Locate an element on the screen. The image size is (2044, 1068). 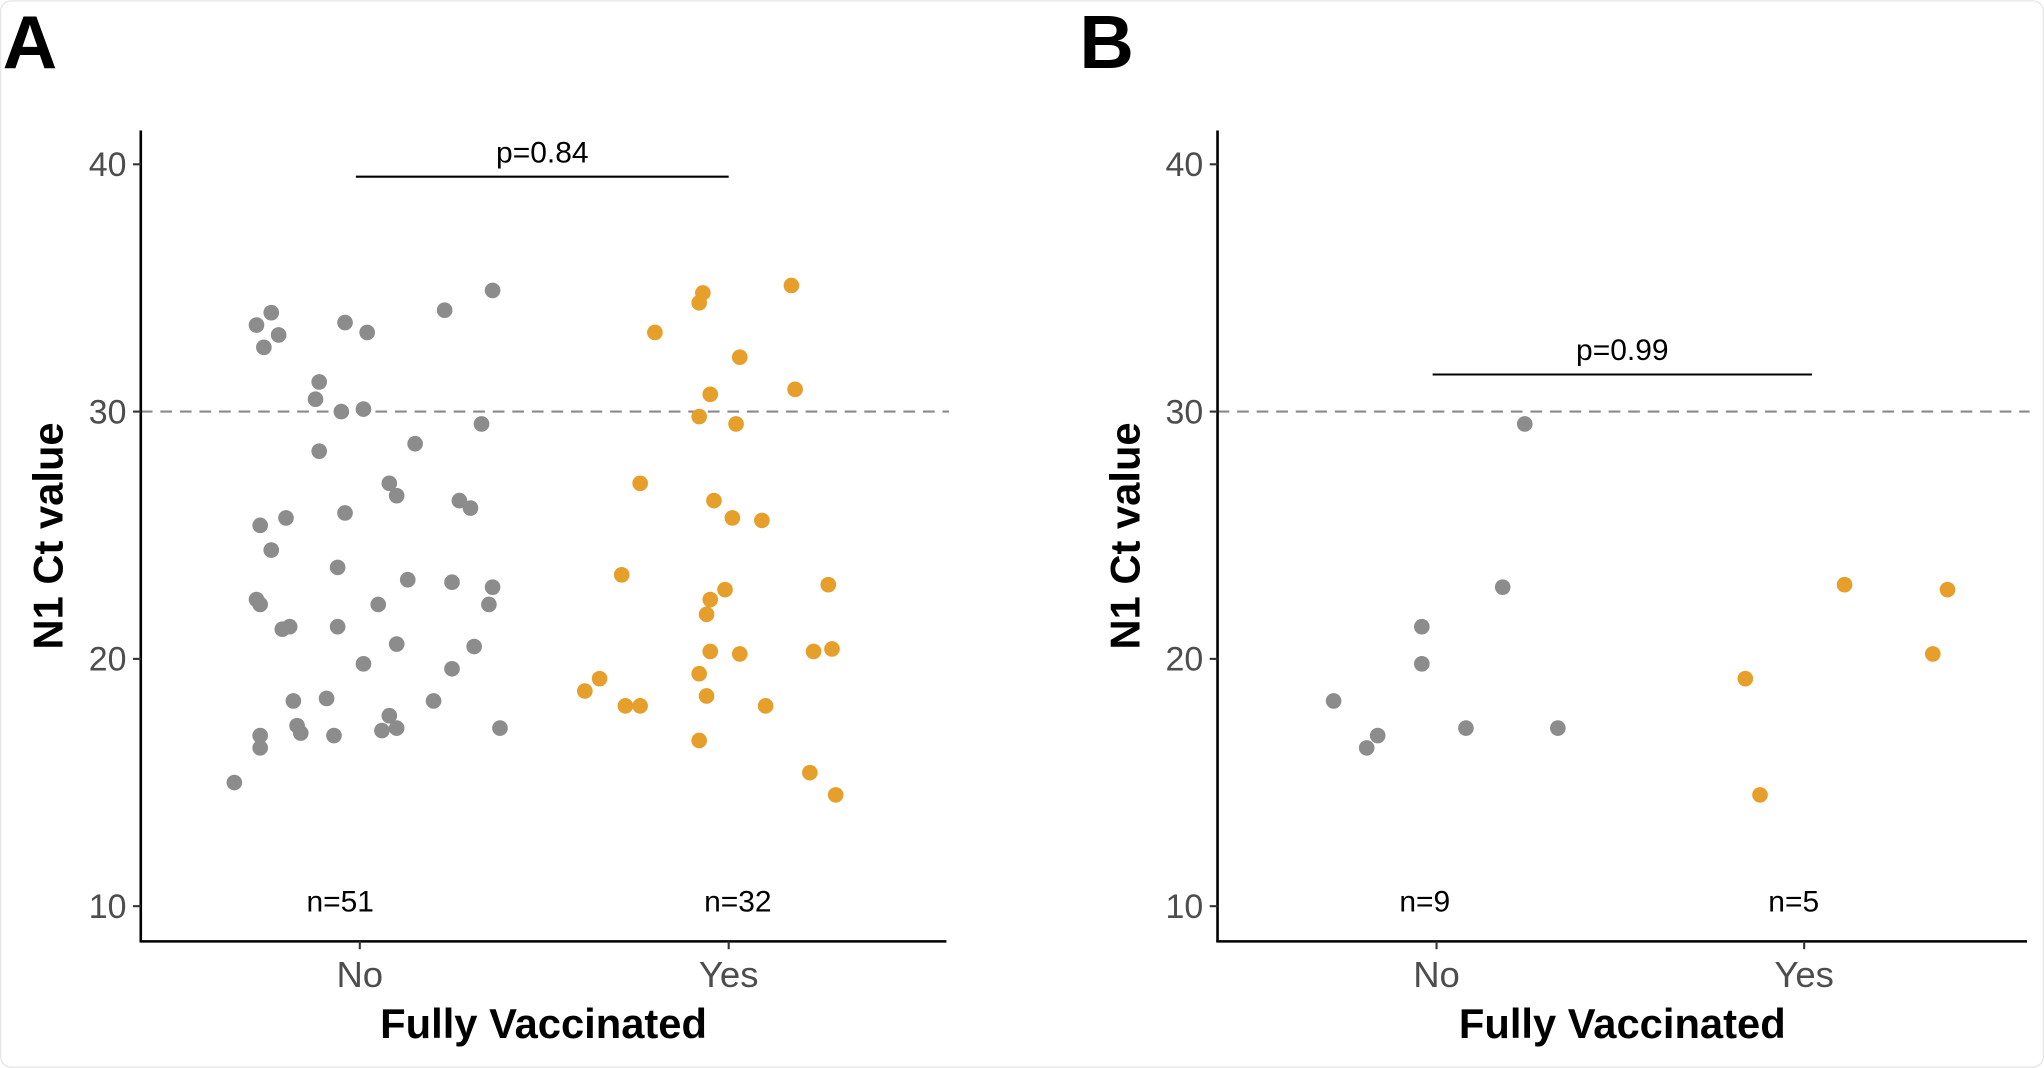
x-tick-label: Yes is located at coordinates (1804, 974).